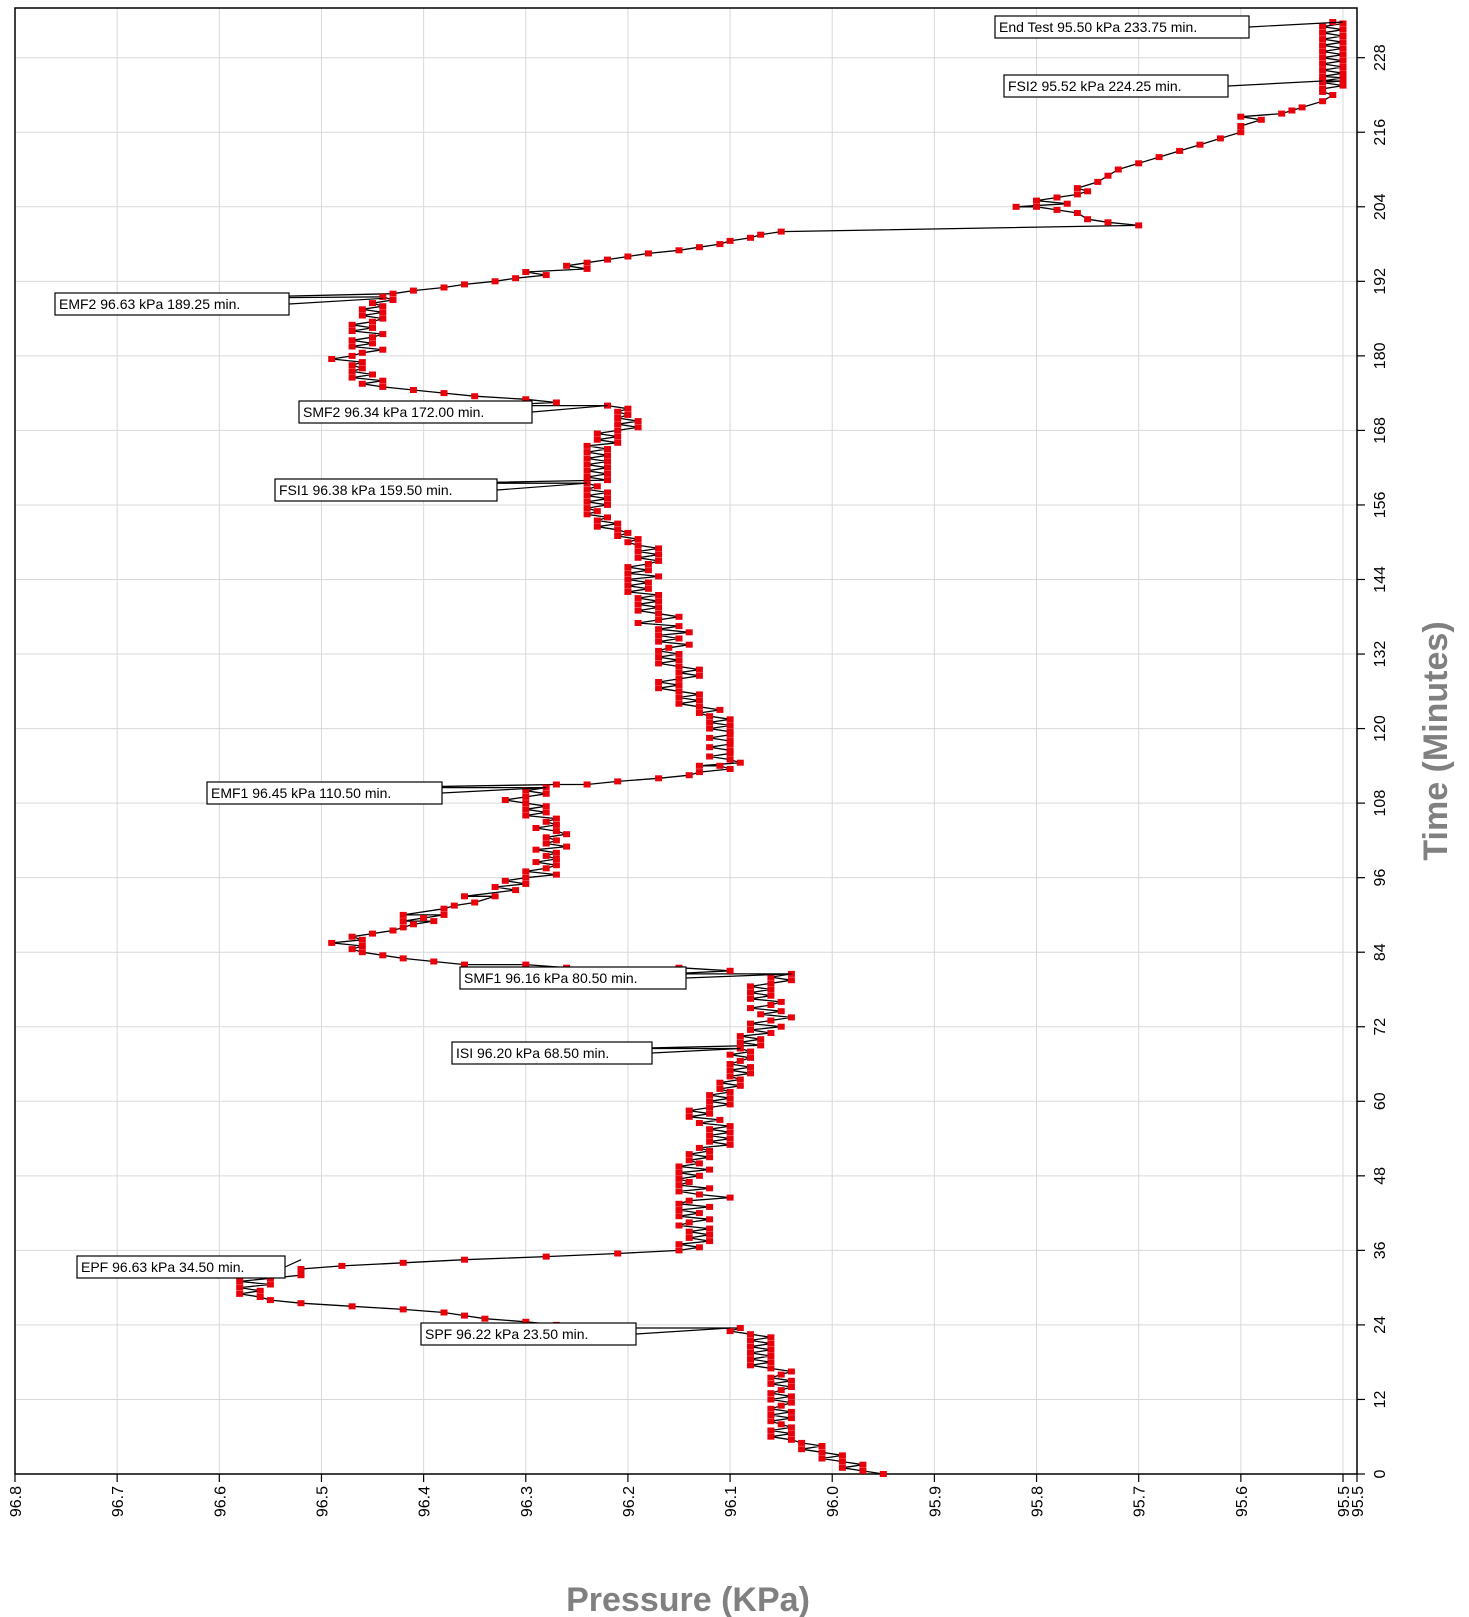  Describe the element at coordinates (1098, 27) in the screenshot. I see `annotation-text: End Test 95.50 kPa 233.75 min.` at that location.